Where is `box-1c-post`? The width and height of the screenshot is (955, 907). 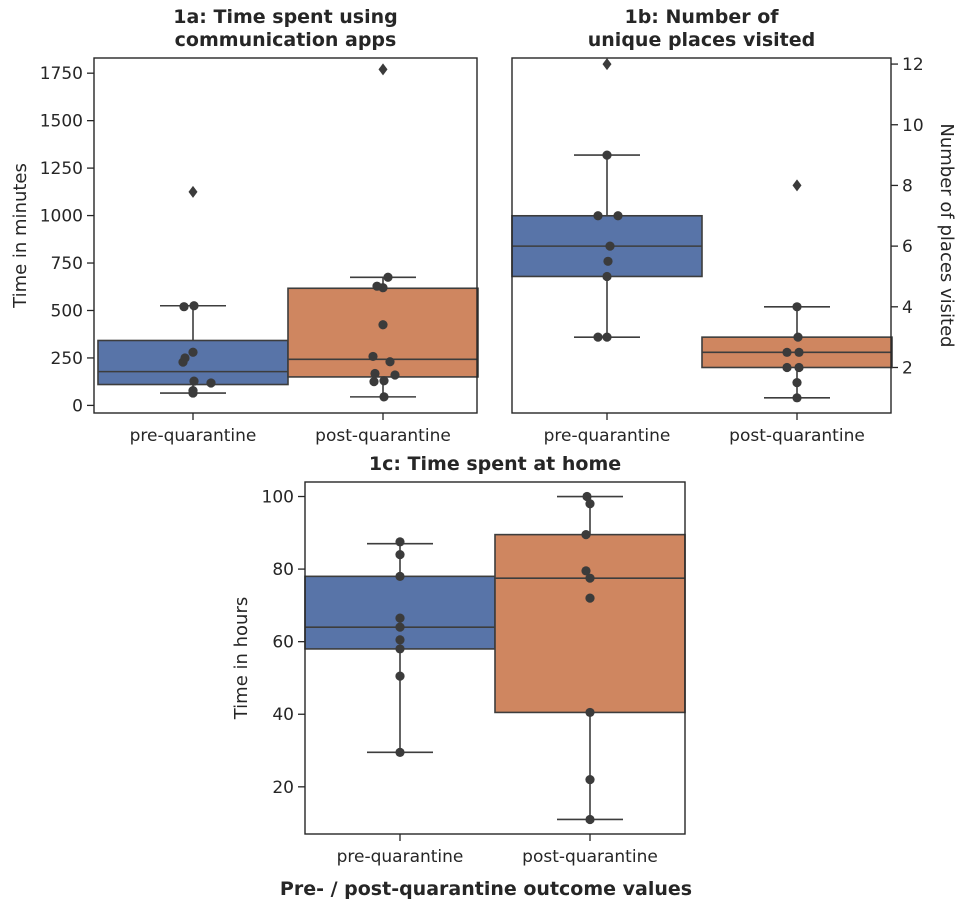
box-1c-post is located at coordinates (590, 658).